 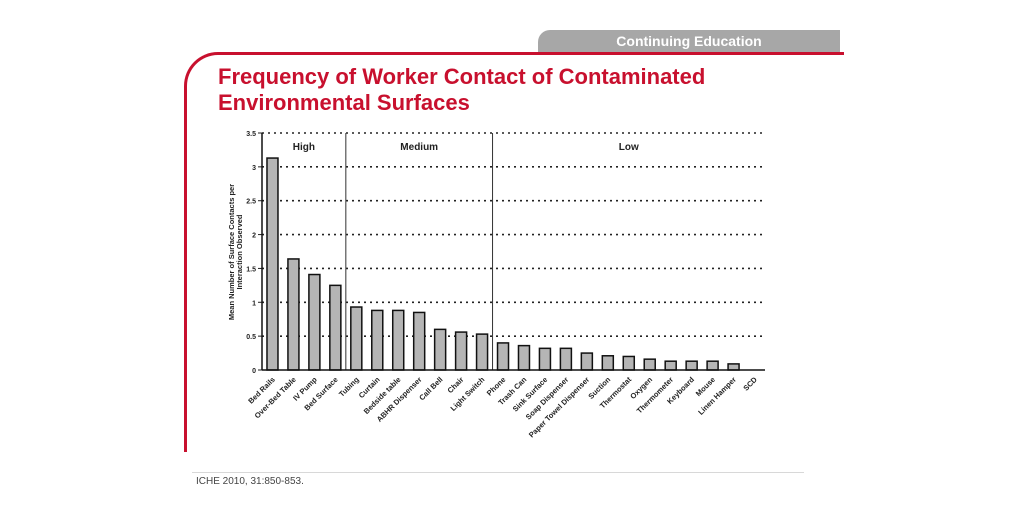 I want to click on y-tick-label: 0.5, so click(x=251, y=337).